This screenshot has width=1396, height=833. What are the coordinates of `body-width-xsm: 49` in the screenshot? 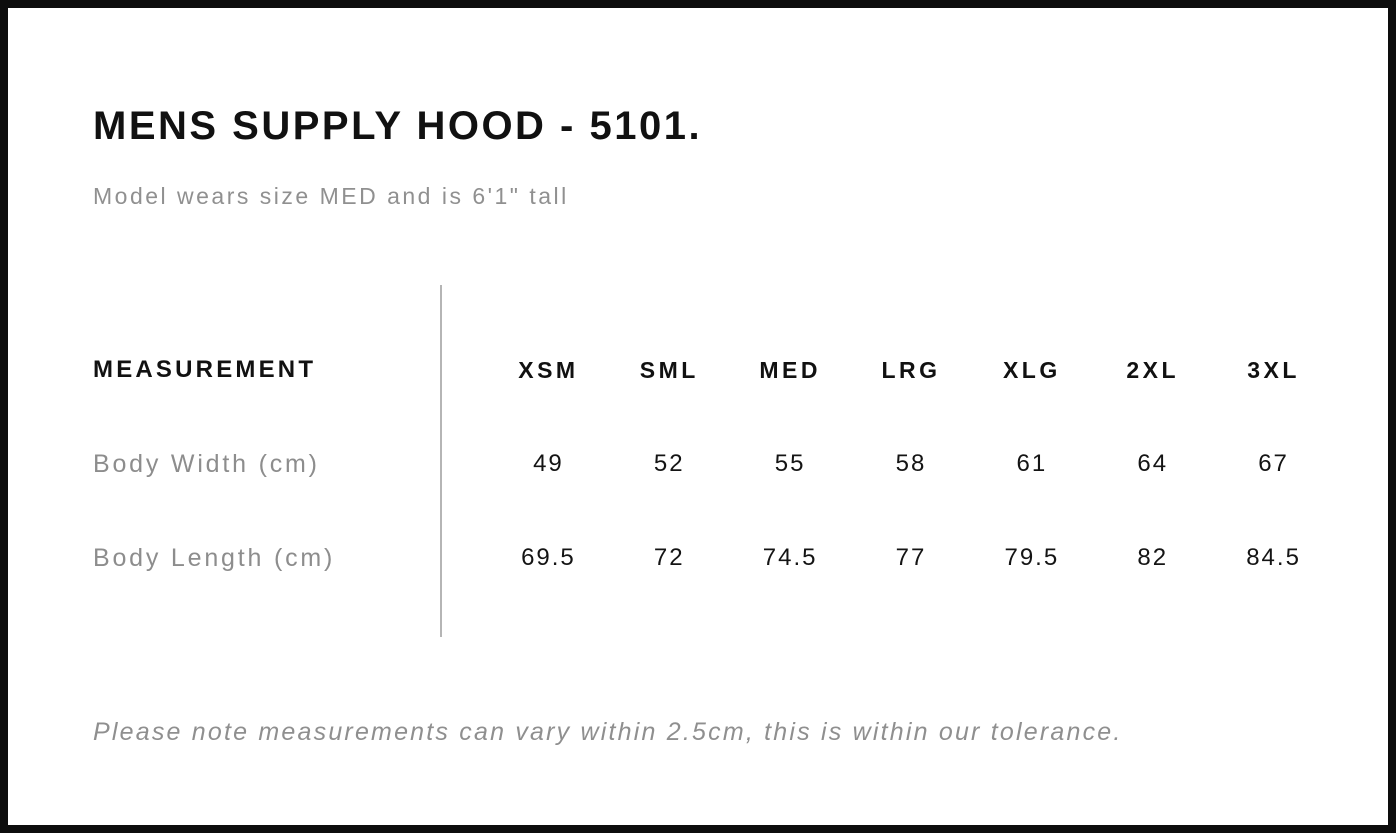 It's located at (548, 463).